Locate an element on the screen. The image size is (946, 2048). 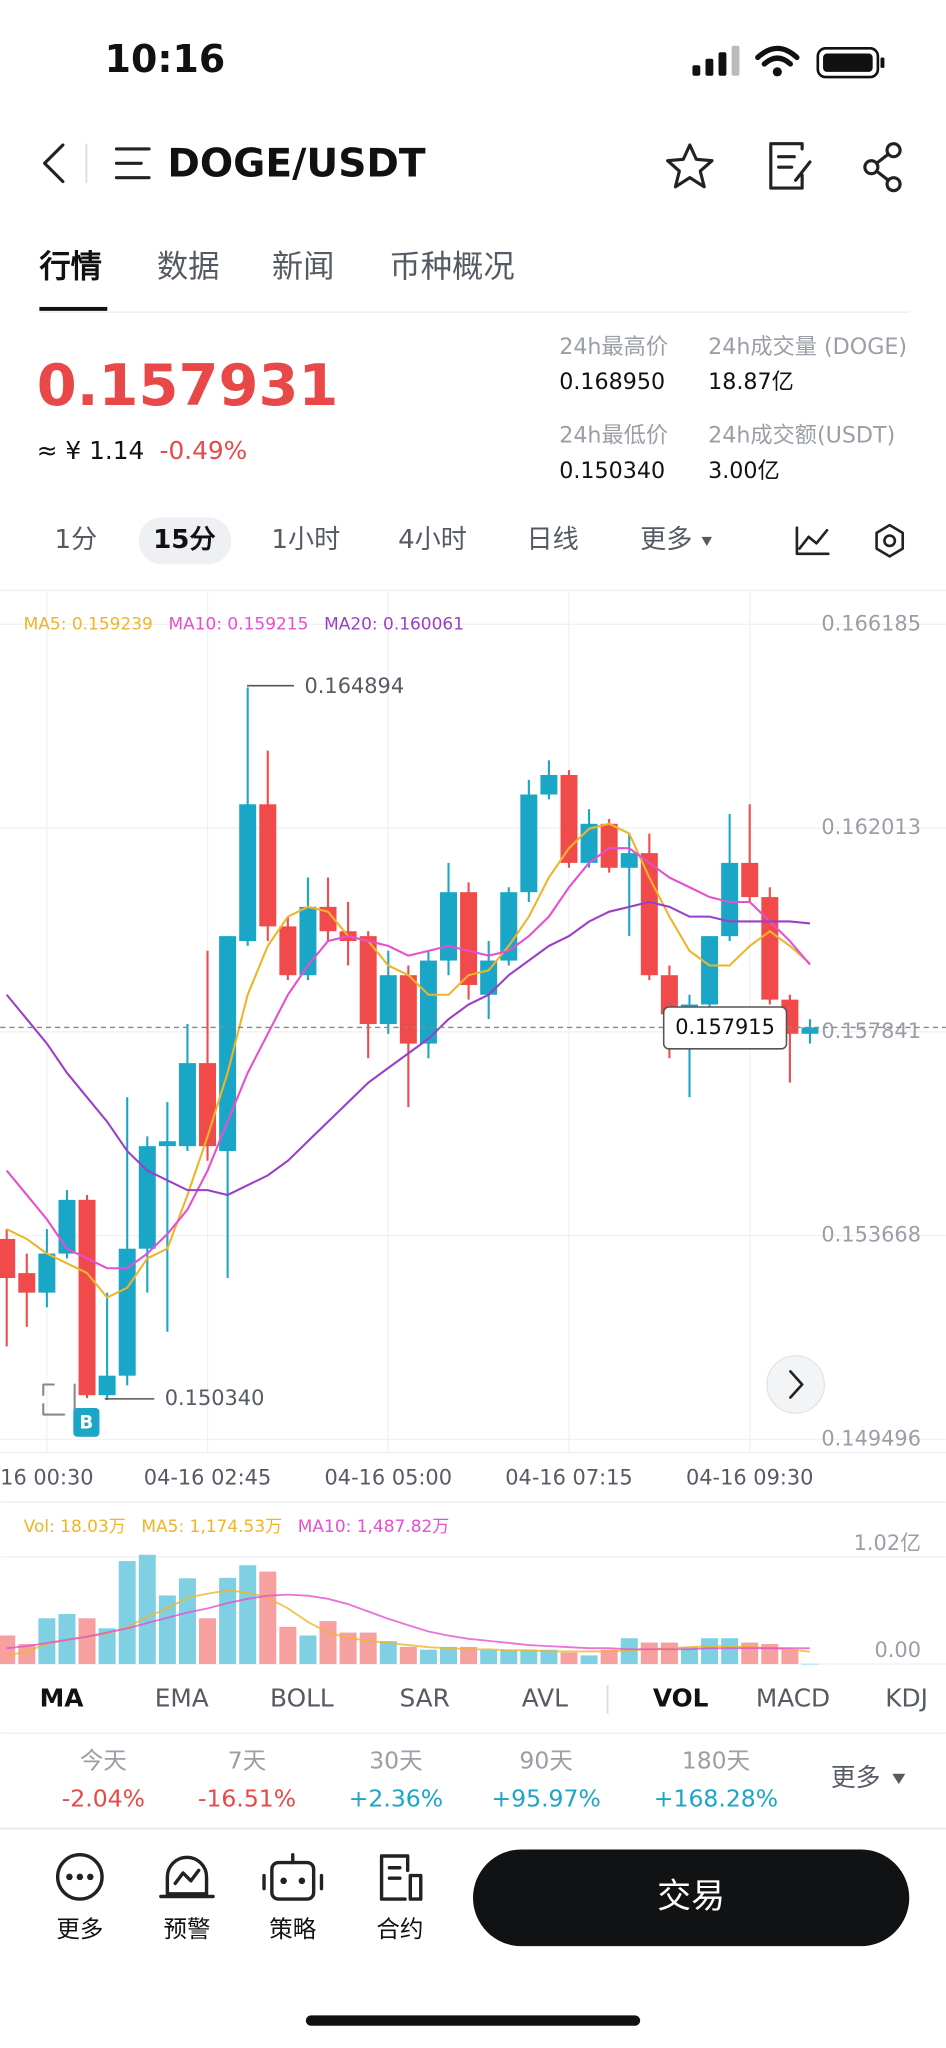
indicator-tab: MA is located at coordinates (62, 1697).